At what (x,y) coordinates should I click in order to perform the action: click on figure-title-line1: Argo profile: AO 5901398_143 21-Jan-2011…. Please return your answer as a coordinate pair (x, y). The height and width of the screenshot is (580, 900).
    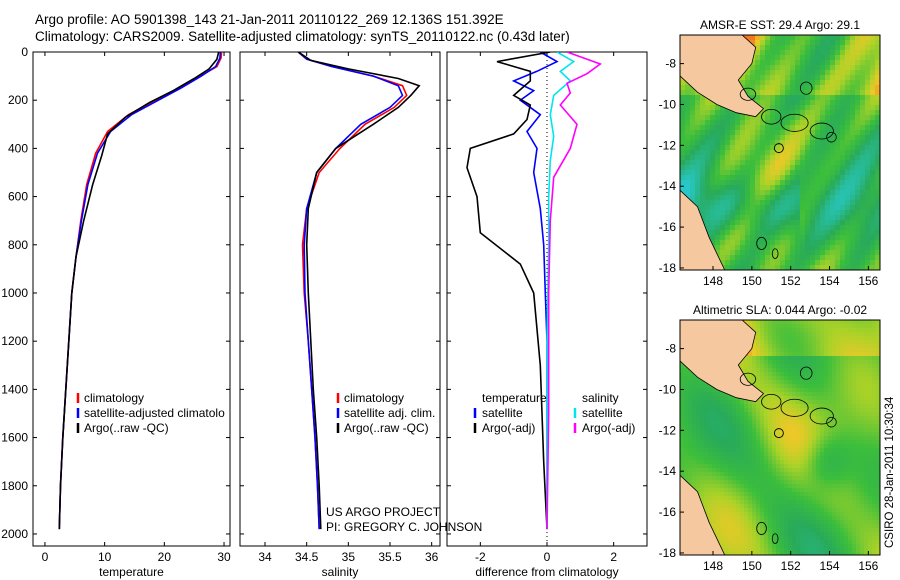
    Looking at the image, I should click on (269, 19).